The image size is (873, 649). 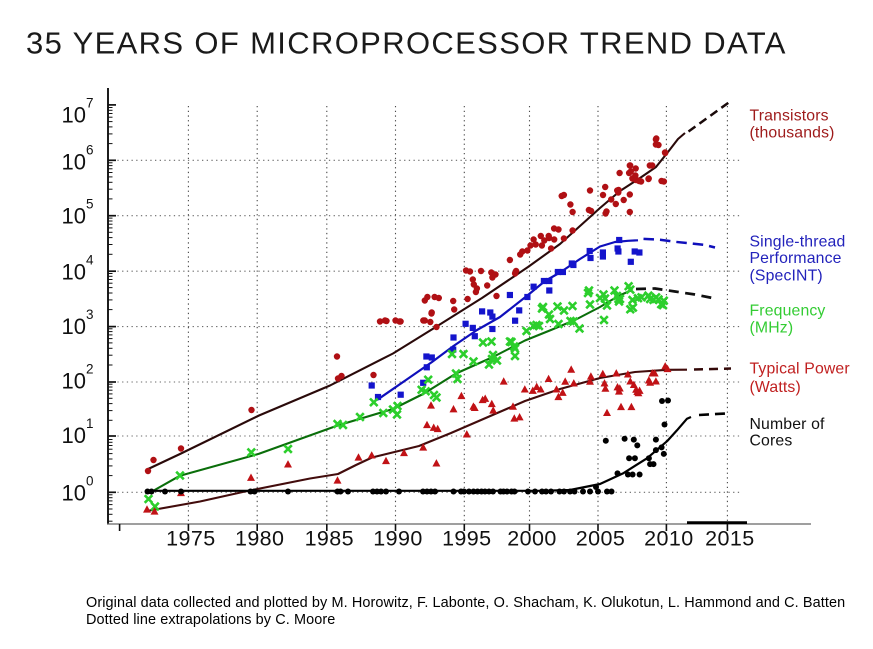 I want to click on svg-text:35 YEARS OF MICROPROCESSOR TRE: 35 YEARS OF MICROPROCESSOR TREND DATA, so click(x=406, y=43).